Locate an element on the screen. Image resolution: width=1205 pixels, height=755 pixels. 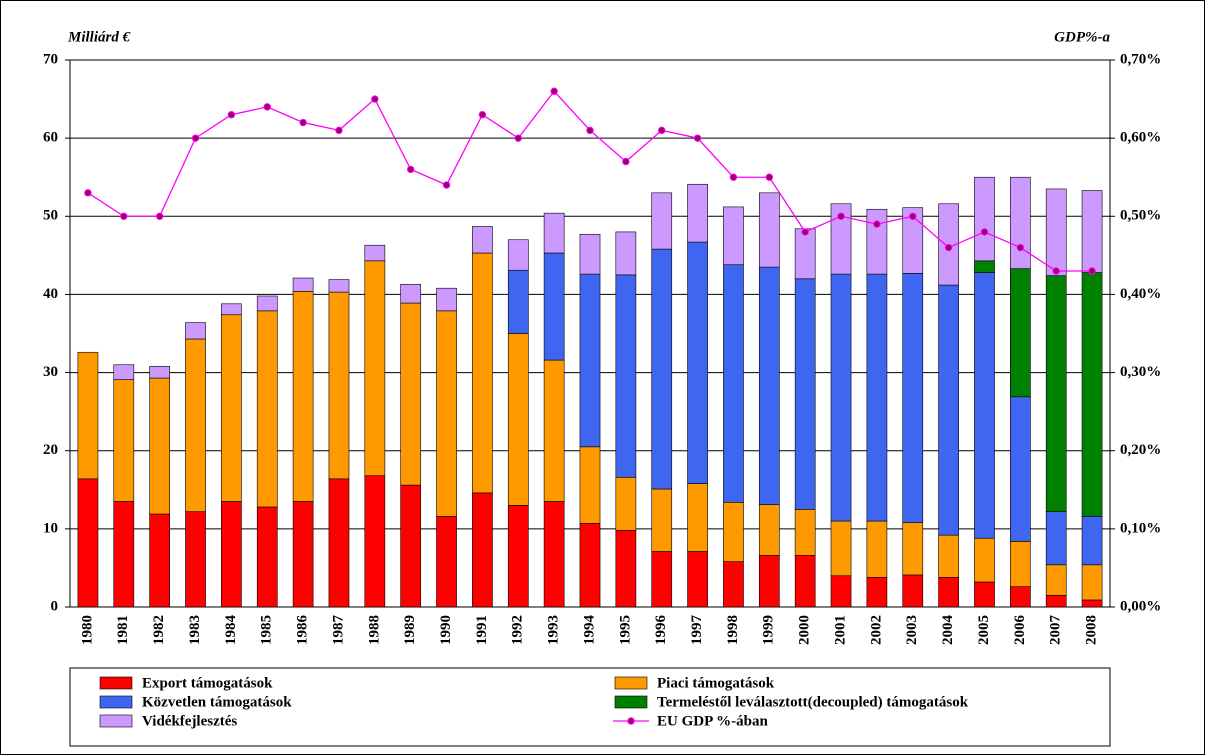
y2-axis-label: GDP%-a is located at coordinates (1082, 37).